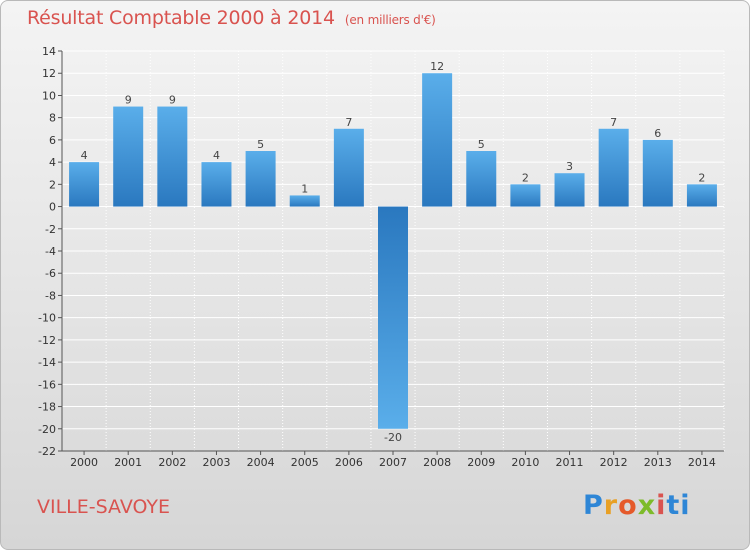  What do you see at coordinates (260, 179) in the screenshot?
I see `bar-2004` at bounding box center [260, 179].